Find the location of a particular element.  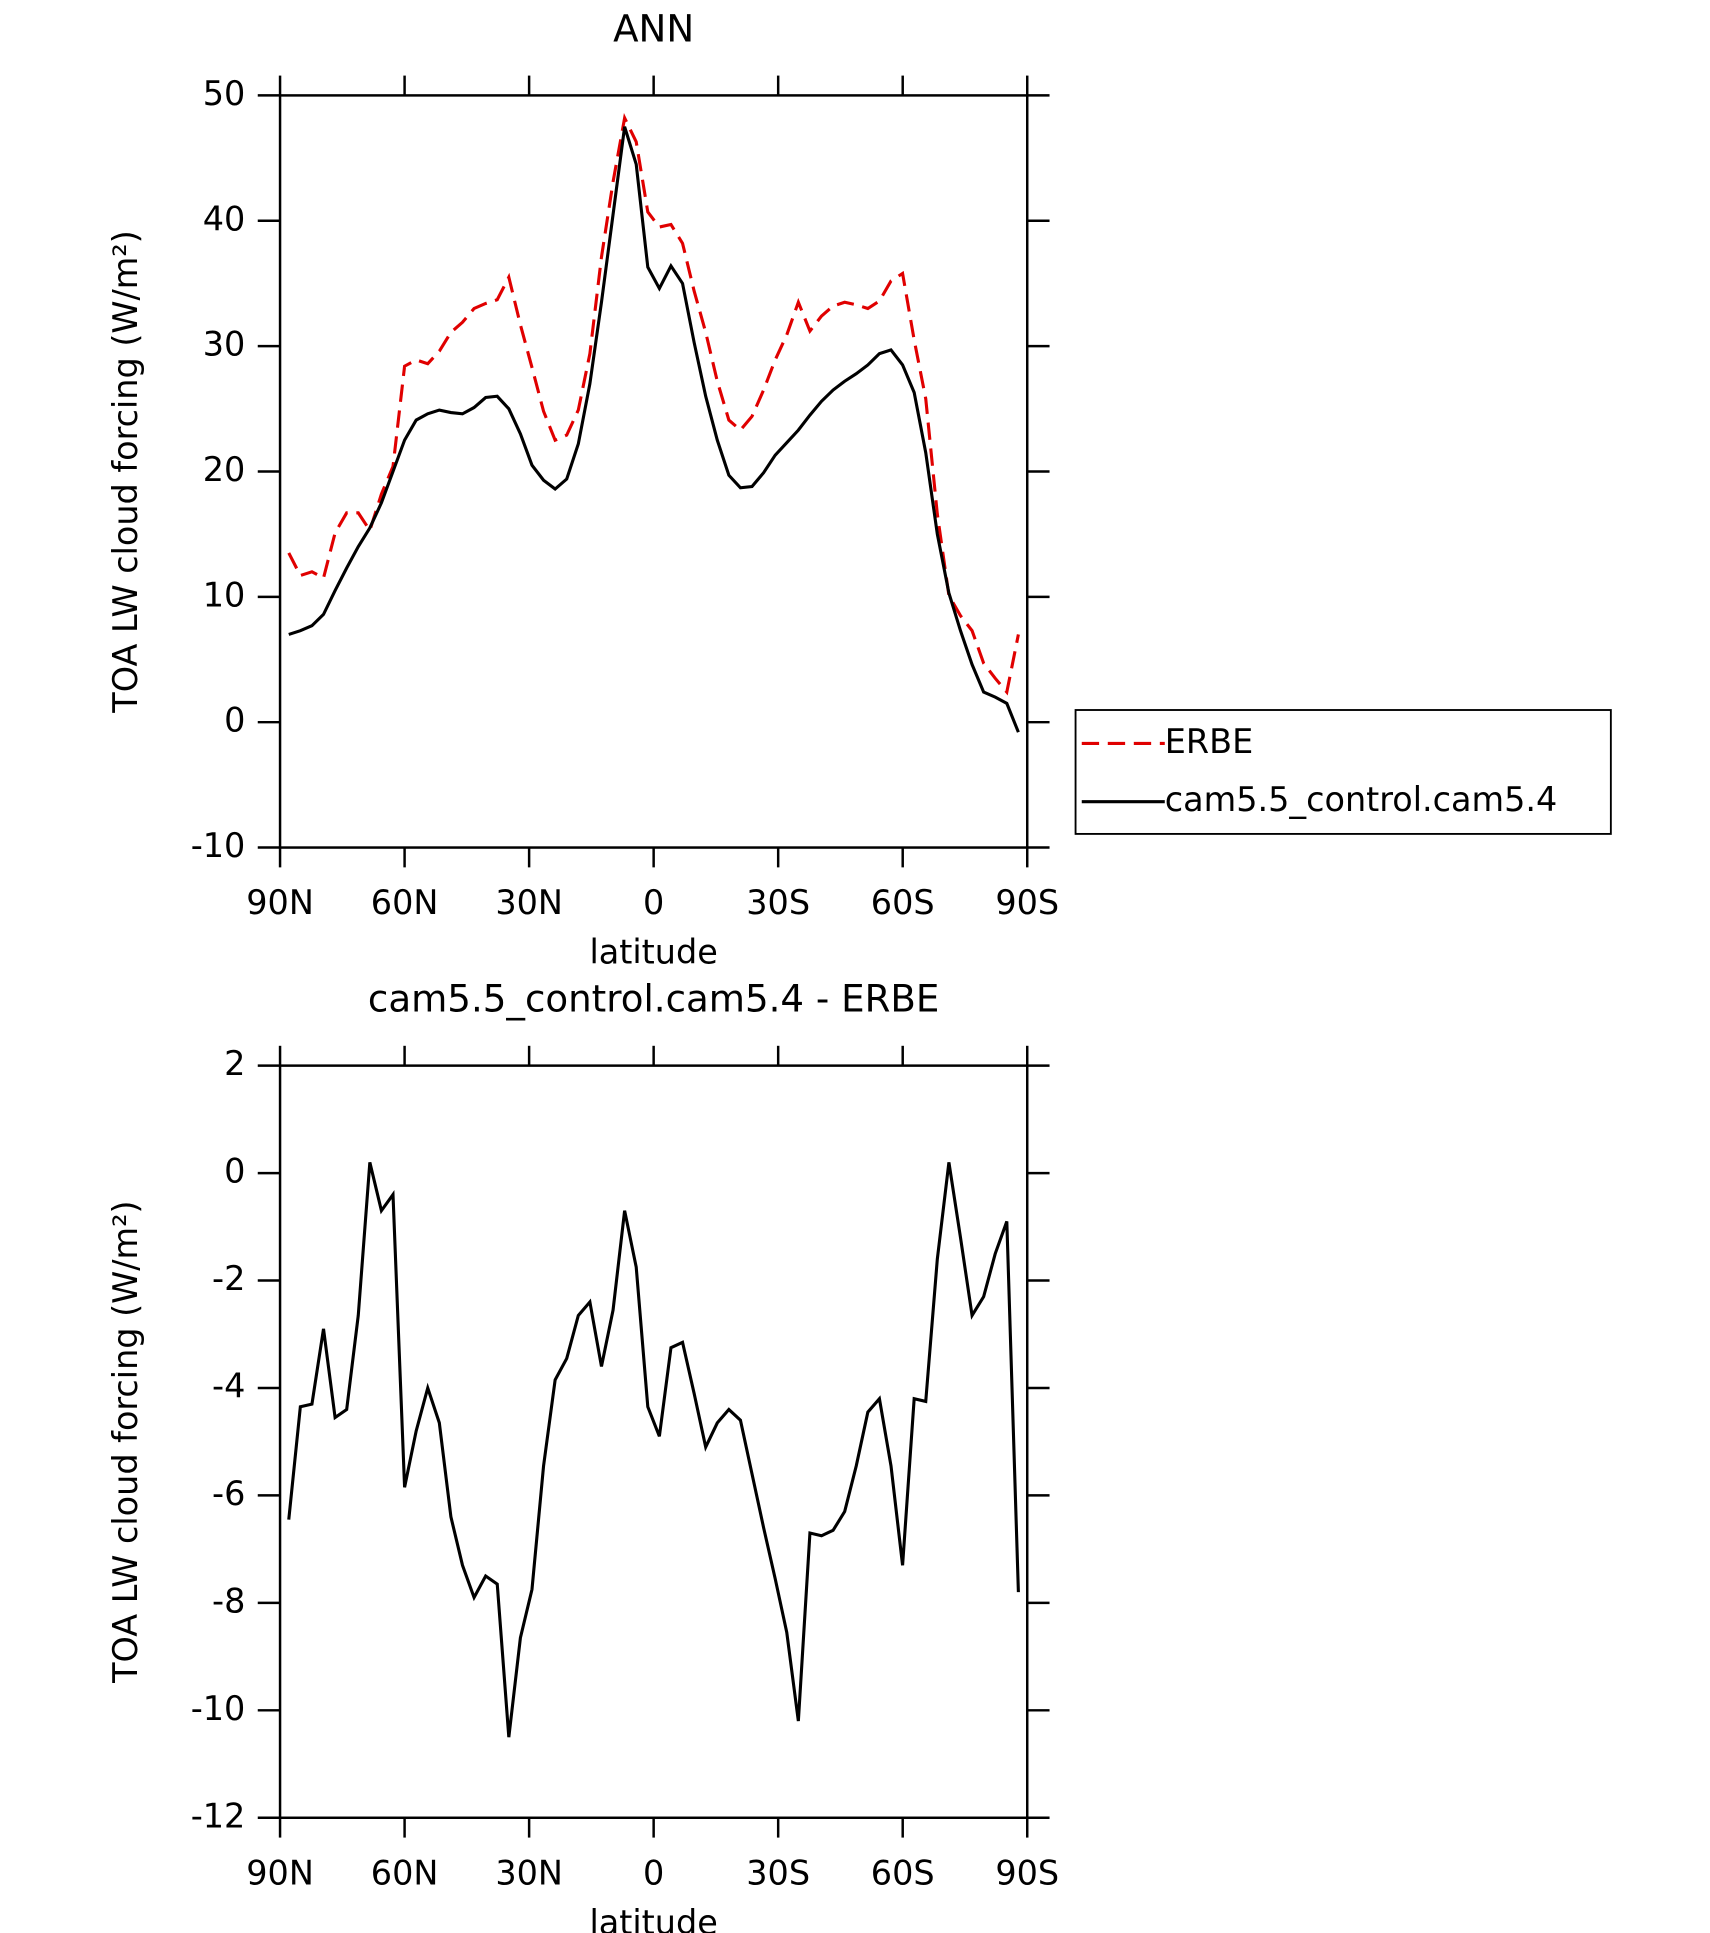

y-tick-label: -8 is located at coordinates (228, 1600).